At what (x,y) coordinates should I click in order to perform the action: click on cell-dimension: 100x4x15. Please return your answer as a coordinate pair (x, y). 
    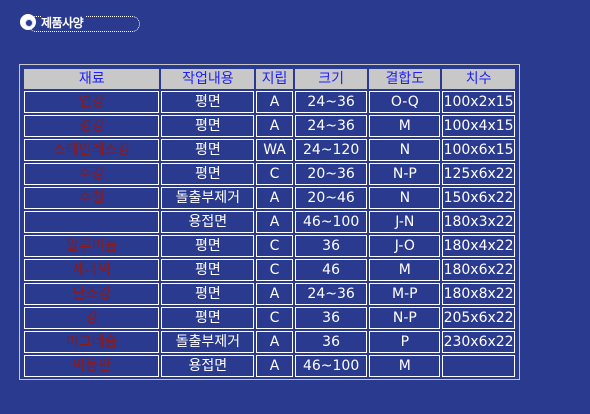
    Looking at the image, I should click on (478, 126).